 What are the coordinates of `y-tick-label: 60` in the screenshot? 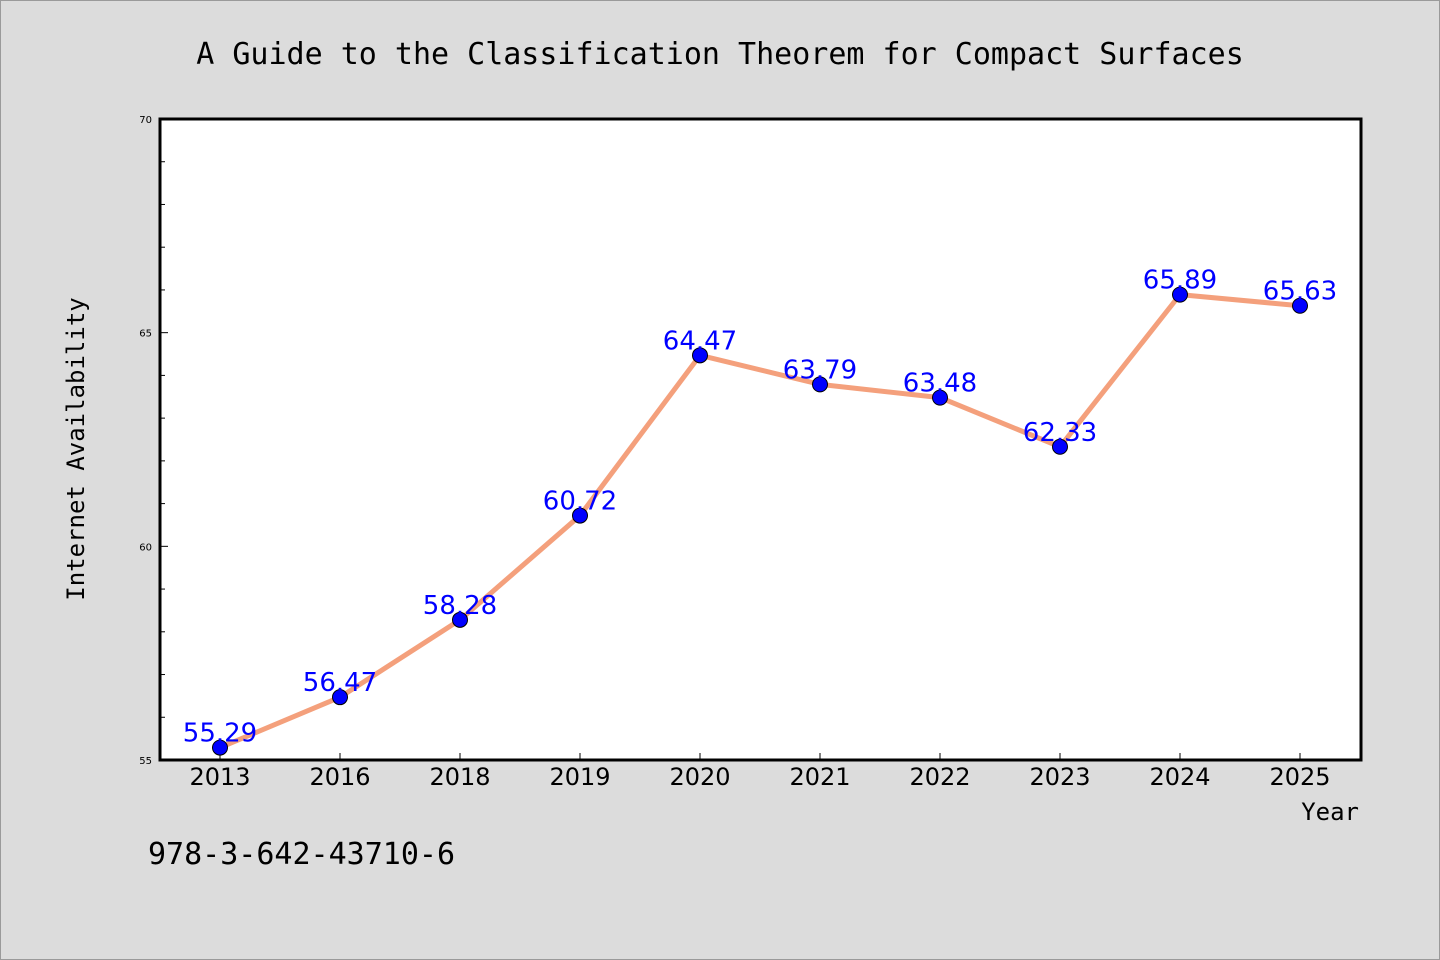 It's located at (145, 547).